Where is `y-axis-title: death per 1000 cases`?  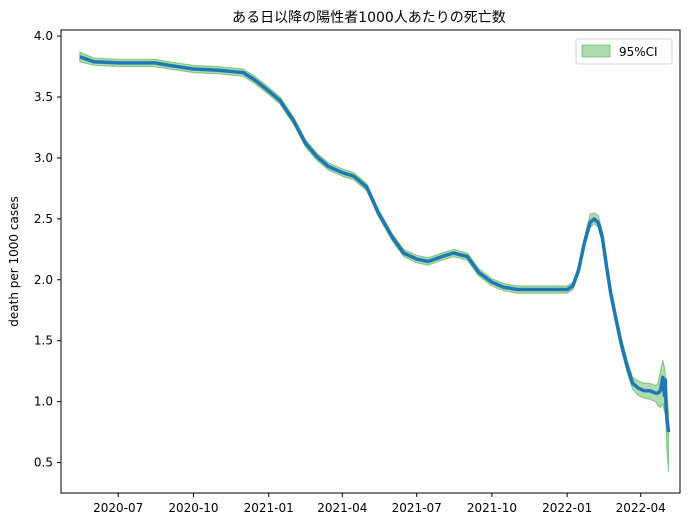 y-axis-title: death per 1000 cases is located at coordinates (14, 261).